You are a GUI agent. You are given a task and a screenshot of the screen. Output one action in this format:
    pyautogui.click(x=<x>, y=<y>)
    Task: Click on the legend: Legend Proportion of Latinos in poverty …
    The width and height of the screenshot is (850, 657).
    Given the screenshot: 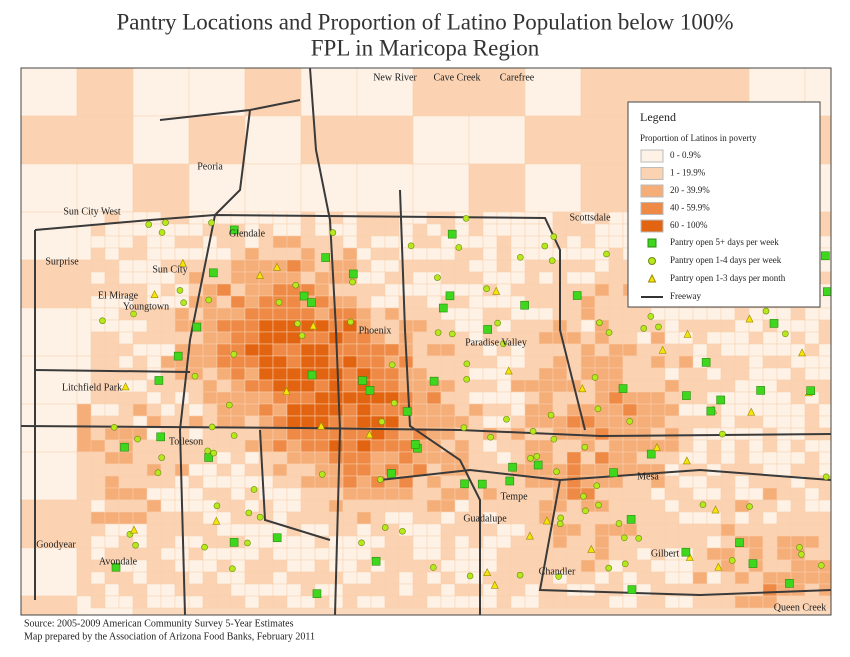 What is the action you would take?
    pyautogui.click(x=724, y=204)
    